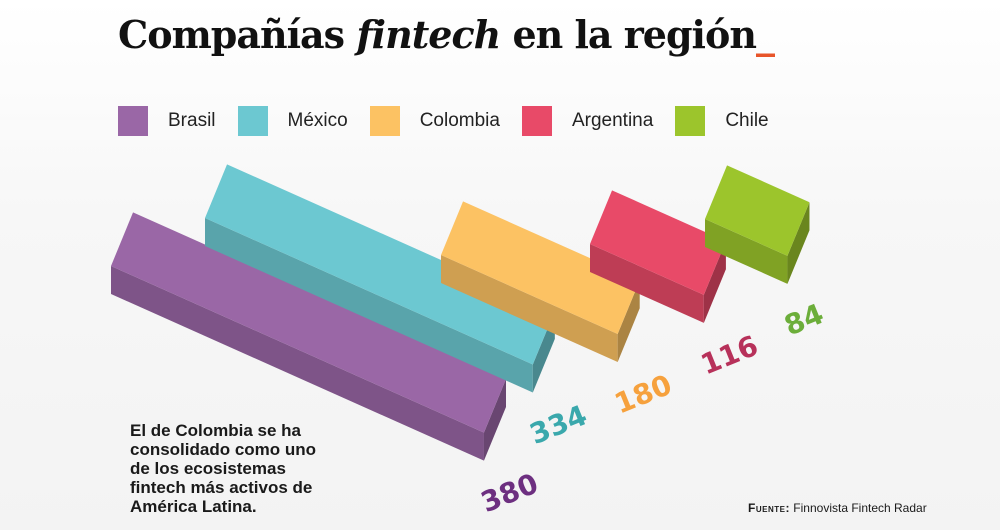  What do you see at coordinates (558, 424) in the screenshot?
I see `value-label: 334` at bounding box center [558, 424].